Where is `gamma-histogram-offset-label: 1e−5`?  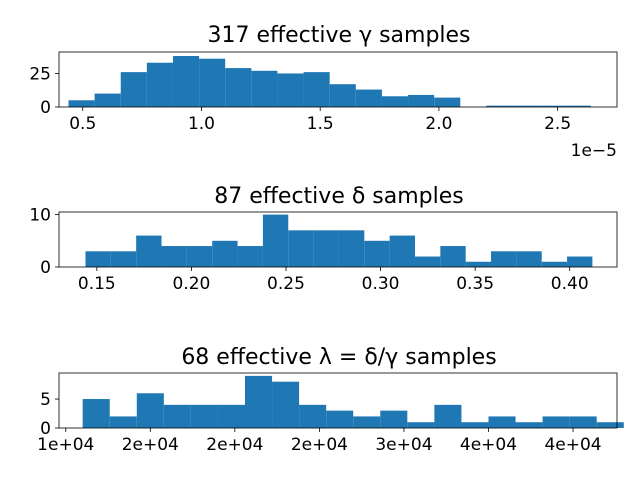
gamma-histogram-offset-label: 1e−5 is located at coordinates (594, 151).